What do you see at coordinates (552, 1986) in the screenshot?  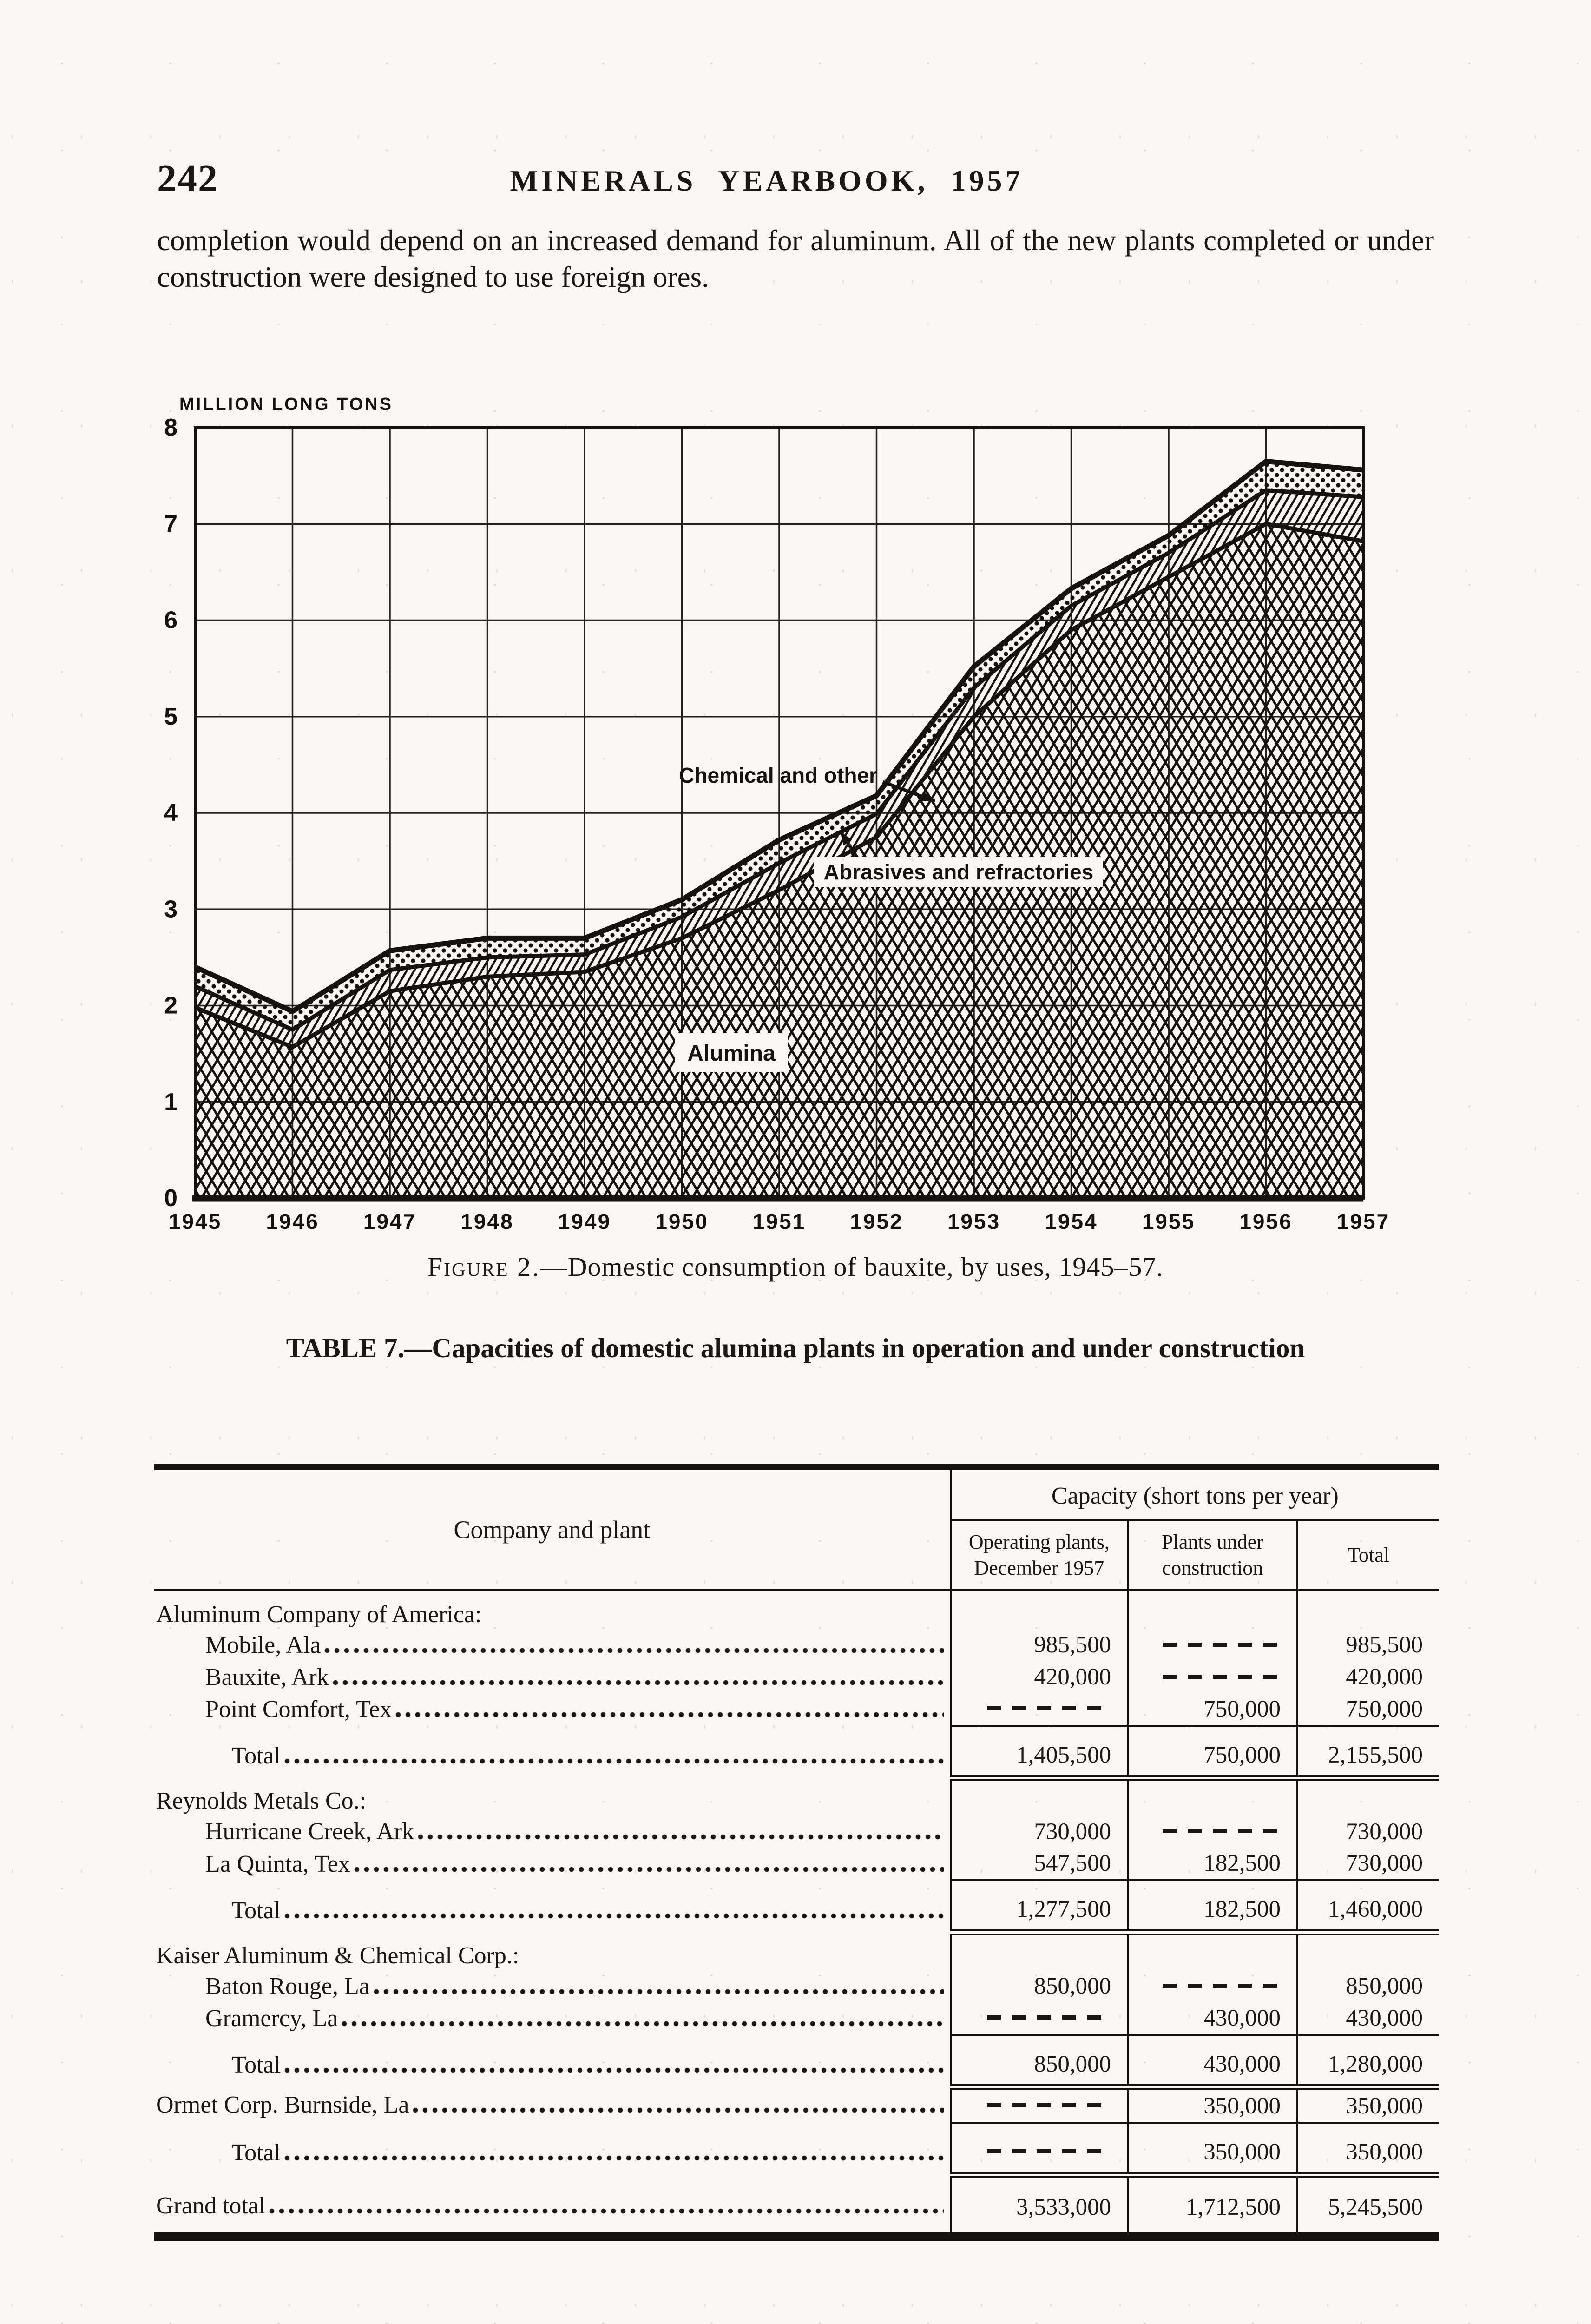 I see `cell-company: Baton Rouge, La` at bounding box center [552, 1986].